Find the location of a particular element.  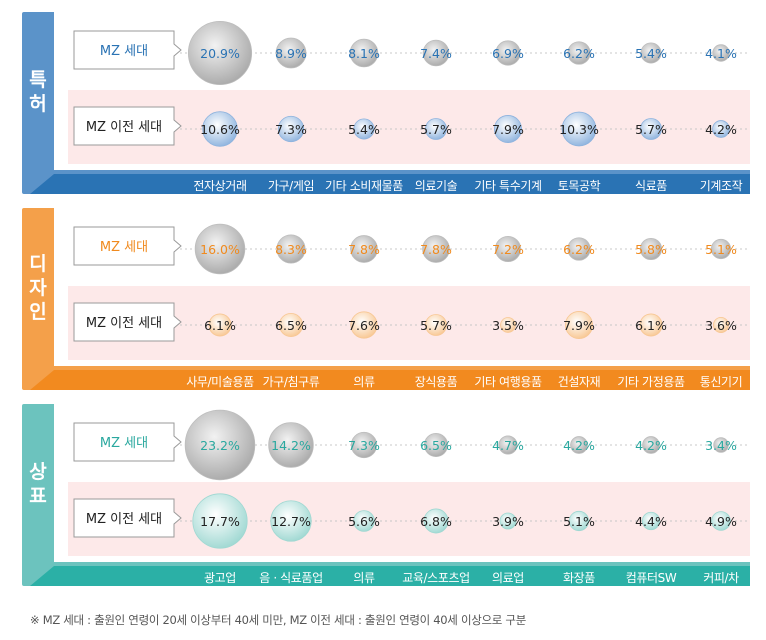

data-label: 7.3% is located at coordinates (291, 129).